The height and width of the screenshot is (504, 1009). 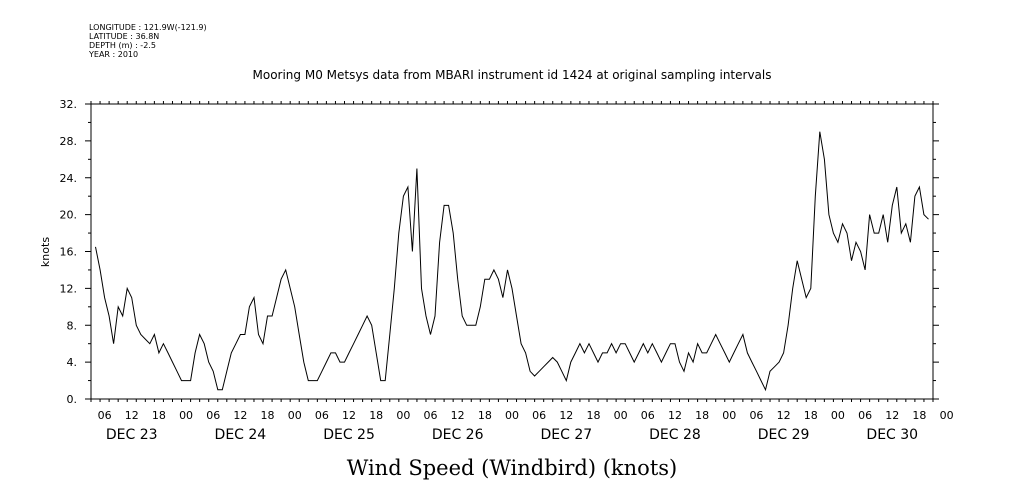 What do you see at coordinates (72, 399) in the screenshot?
I see `y-tick-label: 0.` at bounding box center [72, 399].